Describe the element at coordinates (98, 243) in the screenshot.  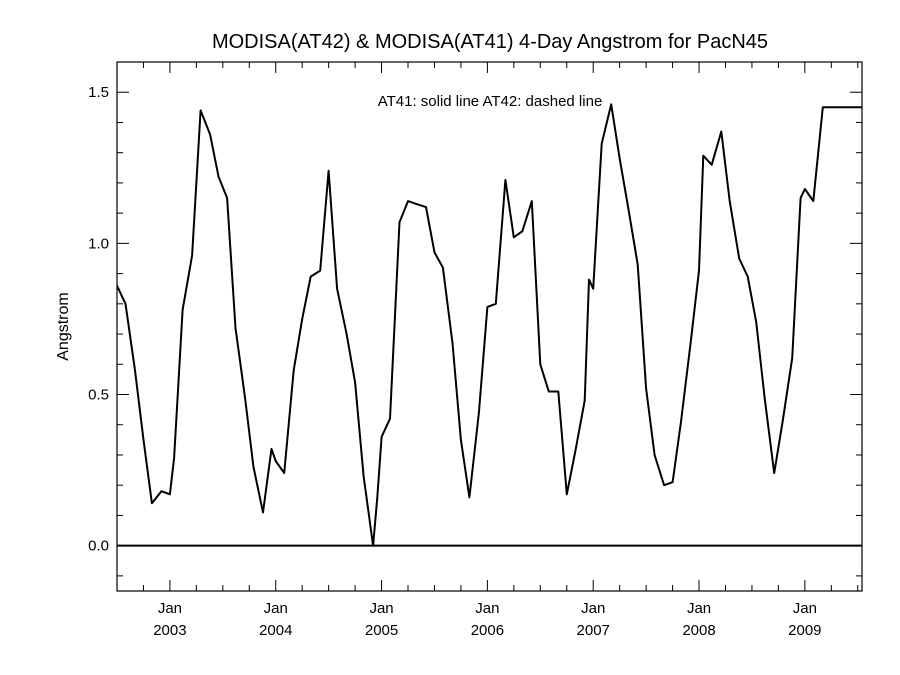
I see `y-tick-label: 1.0` at that location.